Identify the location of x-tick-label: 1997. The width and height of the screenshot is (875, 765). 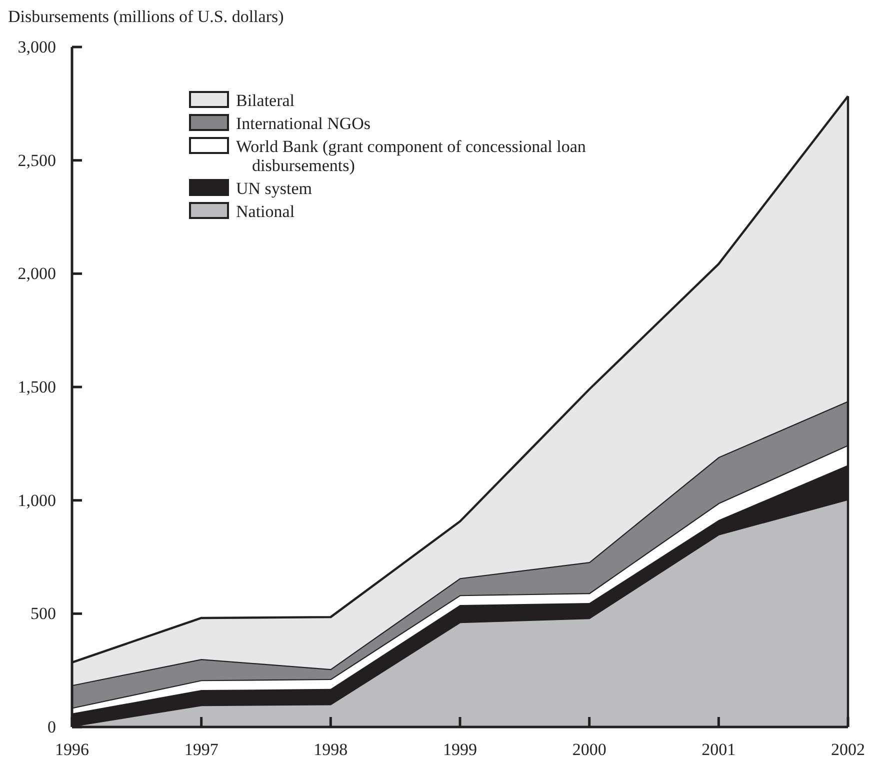
(201, 750).